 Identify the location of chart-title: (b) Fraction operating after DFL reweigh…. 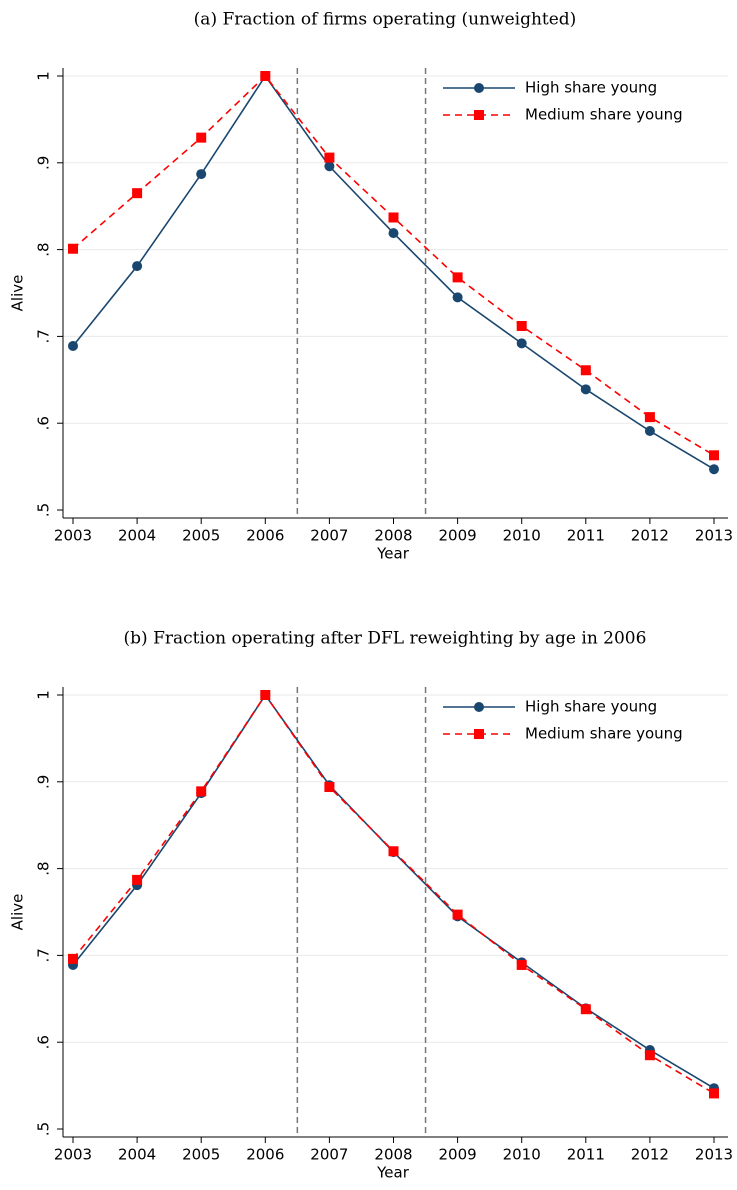
(385, 639).